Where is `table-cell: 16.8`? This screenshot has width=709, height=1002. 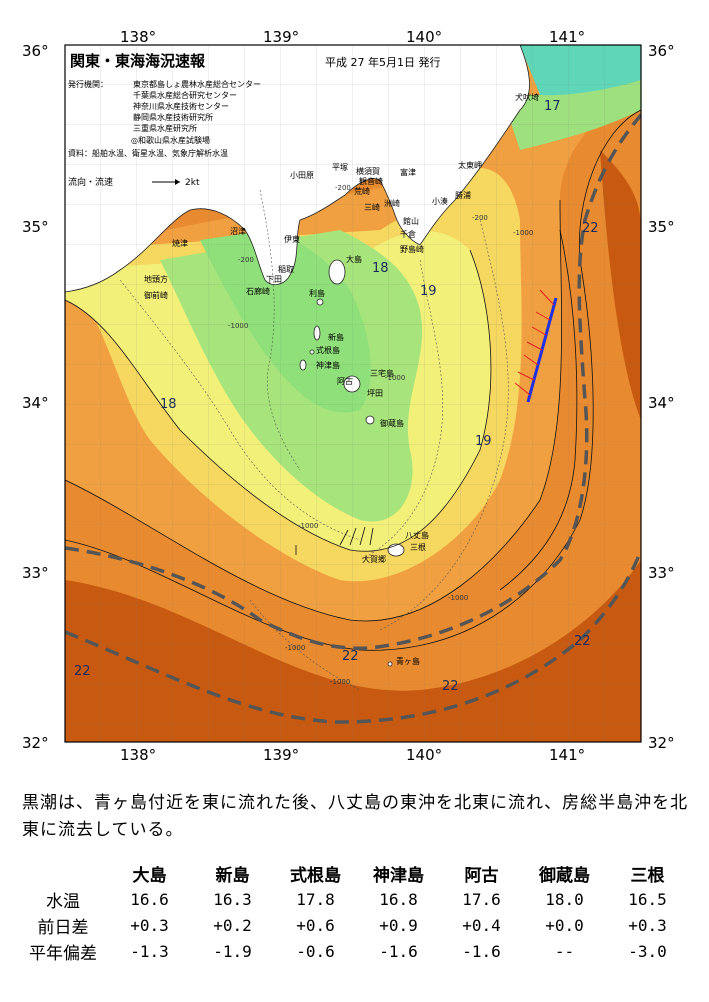
table-cell: 16.8 is located at coordinates (398, 899).